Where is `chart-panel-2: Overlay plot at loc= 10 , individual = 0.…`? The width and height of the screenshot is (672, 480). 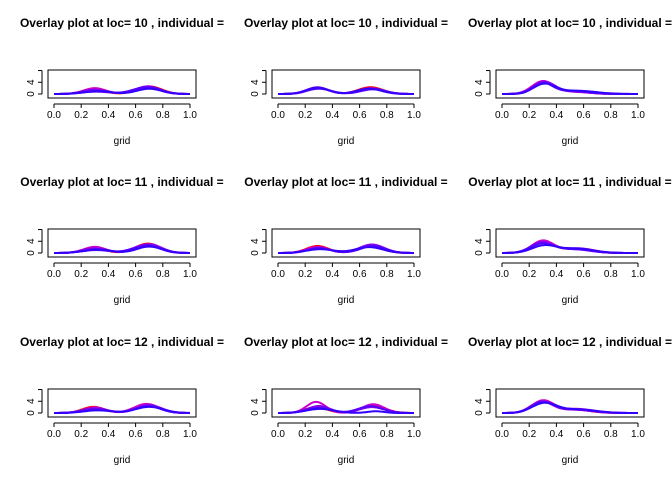
chart-panel-2: Overlay plot at loc= 10 , individual = 0.… is located at coordinates (346, 81).